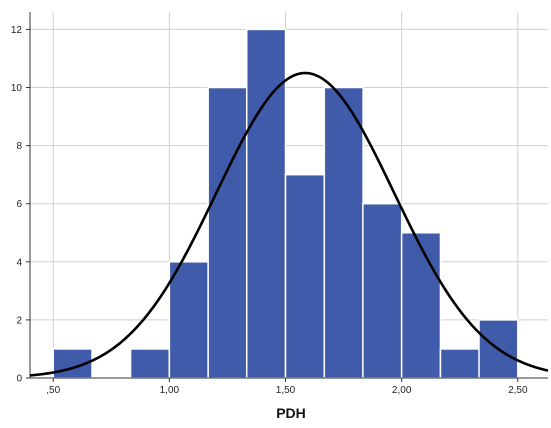 This screenshot has height=428, width=551. What do you see at coordinates (19, 262) in the screenshot?
I see `y-tick-label-2: 4` at bounding box center [19, 262].